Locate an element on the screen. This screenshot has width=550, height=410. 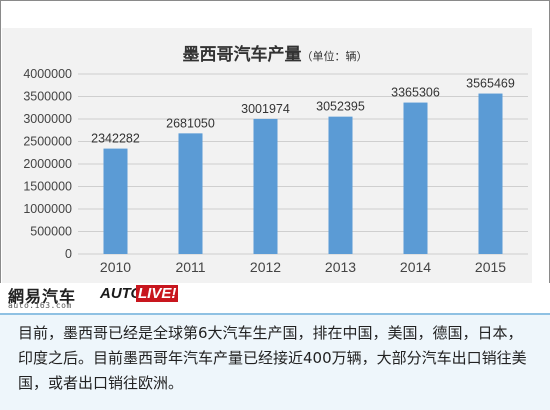
netease-logo-url: auto.163.com is located at coordinates (40, 305).